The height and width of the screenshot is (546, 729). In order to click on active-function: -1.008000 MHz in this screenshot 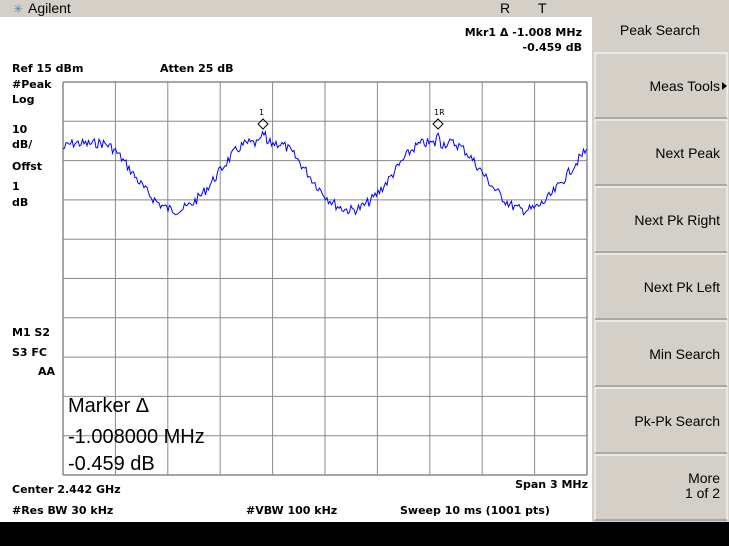, I will do `click(136, 437)`.